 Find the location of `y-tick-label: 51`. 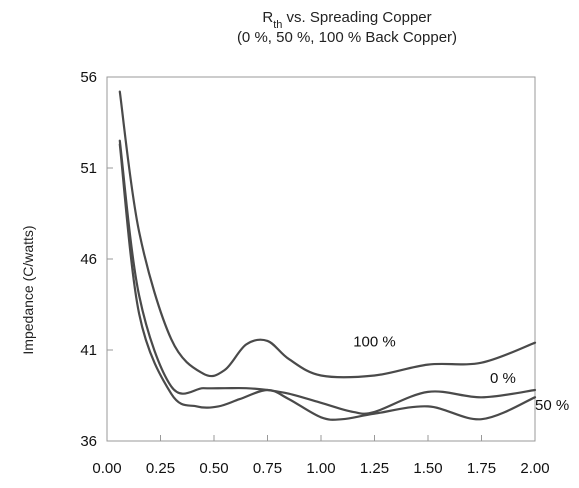

y-tick-label: 51 is located at coordinates (88, 168).